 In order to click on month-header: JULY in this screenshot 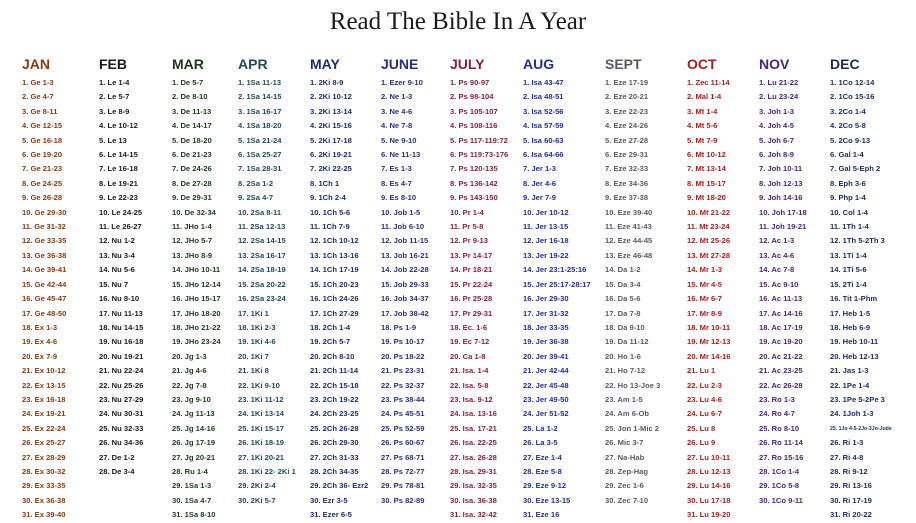, I will do `click(467, 64)`.